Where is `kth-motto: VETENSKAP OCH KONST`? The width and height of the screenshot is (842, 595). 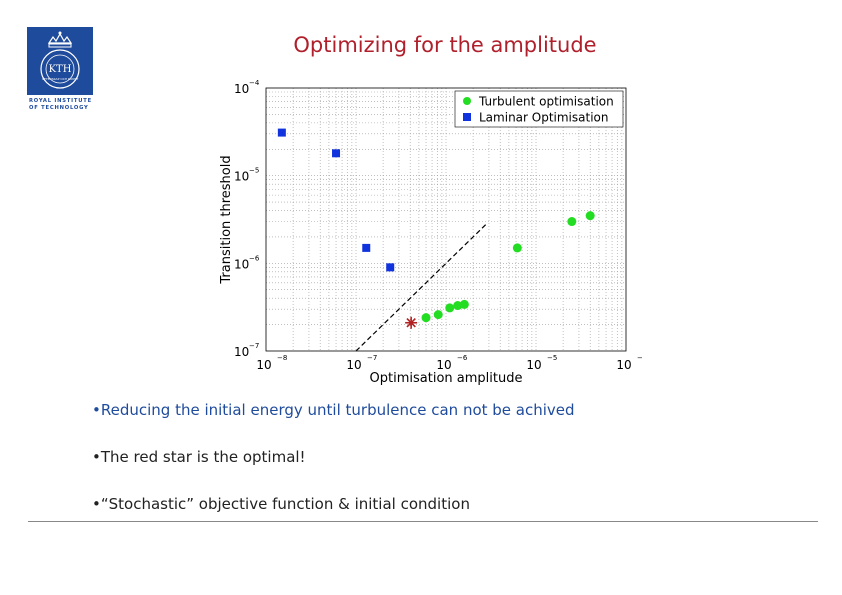 kth-motto: VETENSKAP OCH KONST is located at coordinates (60, 79).